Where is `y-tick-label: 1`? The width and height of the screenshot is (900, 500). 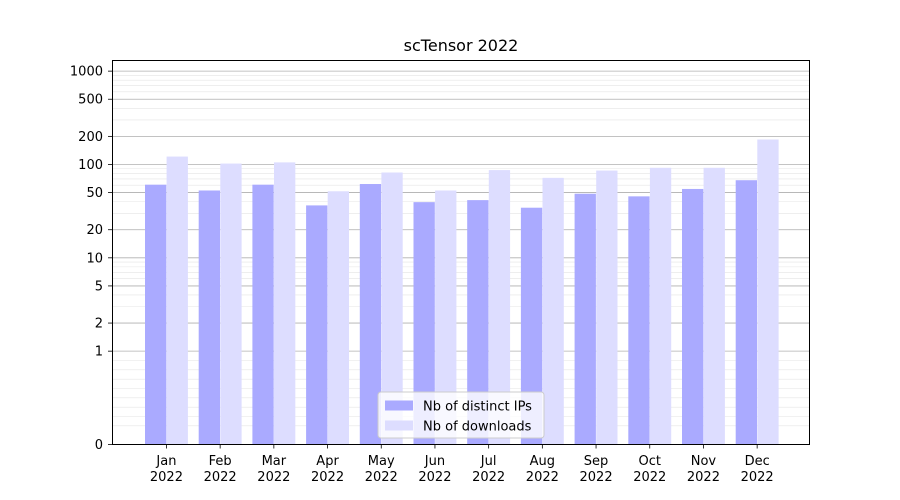
y-tick-label: 1 is located at coordinates (99, 352).